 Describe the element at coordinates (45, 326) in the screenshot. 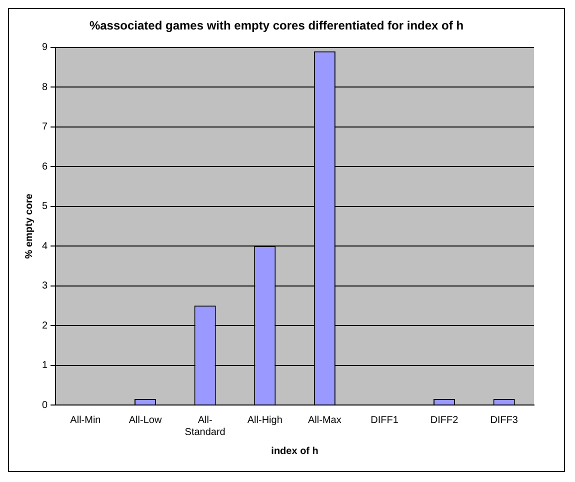

I see `y-tick-label: 2` at that location.